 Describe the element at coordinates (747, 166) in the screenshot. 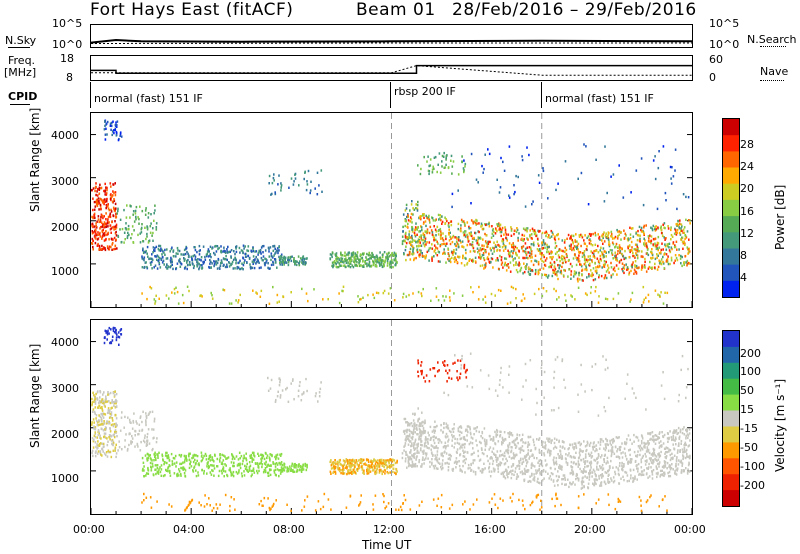

I see `power-cb-24: 24` at that location.